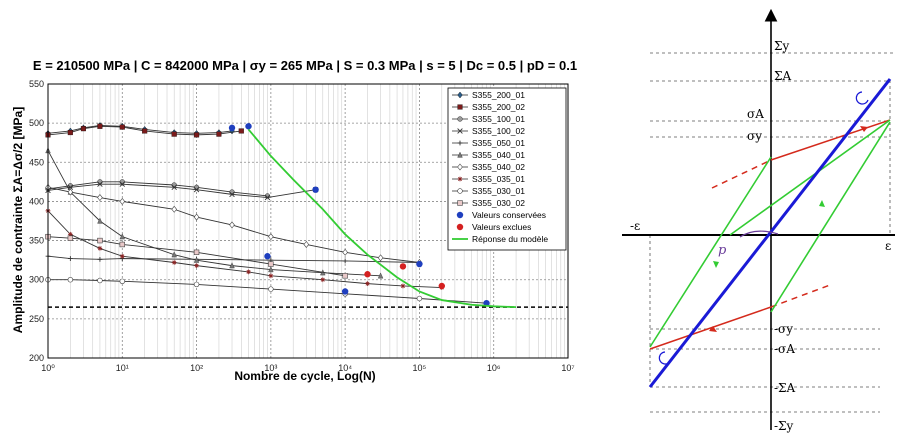  What do you see at coordinates (304, 376) in the screenshot?
I see `x-axis-label: Nombre de cycle, Log(N)` at bounding box center [304, 376].